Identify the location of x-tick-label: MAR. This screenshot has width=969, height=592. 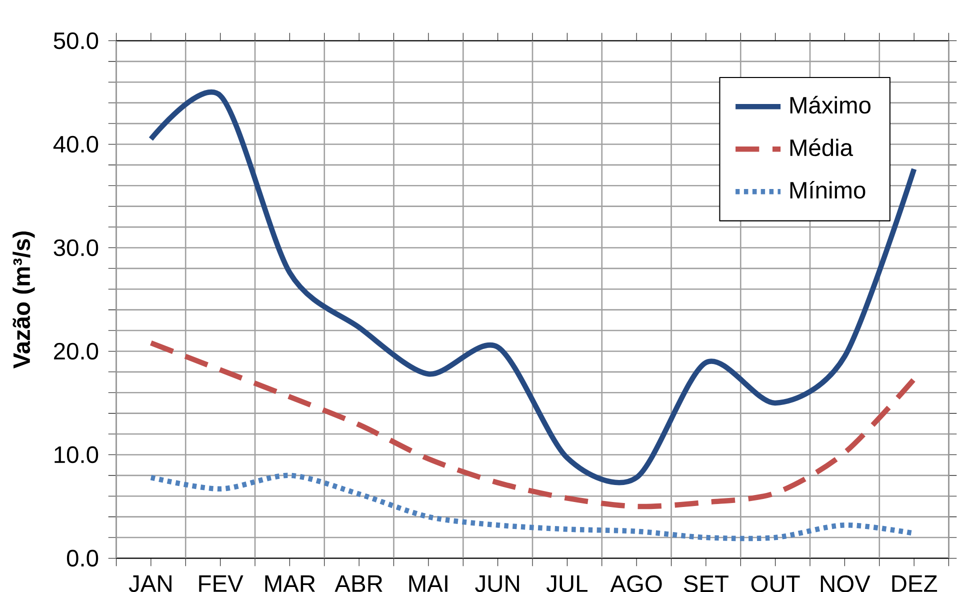
(290, 583).